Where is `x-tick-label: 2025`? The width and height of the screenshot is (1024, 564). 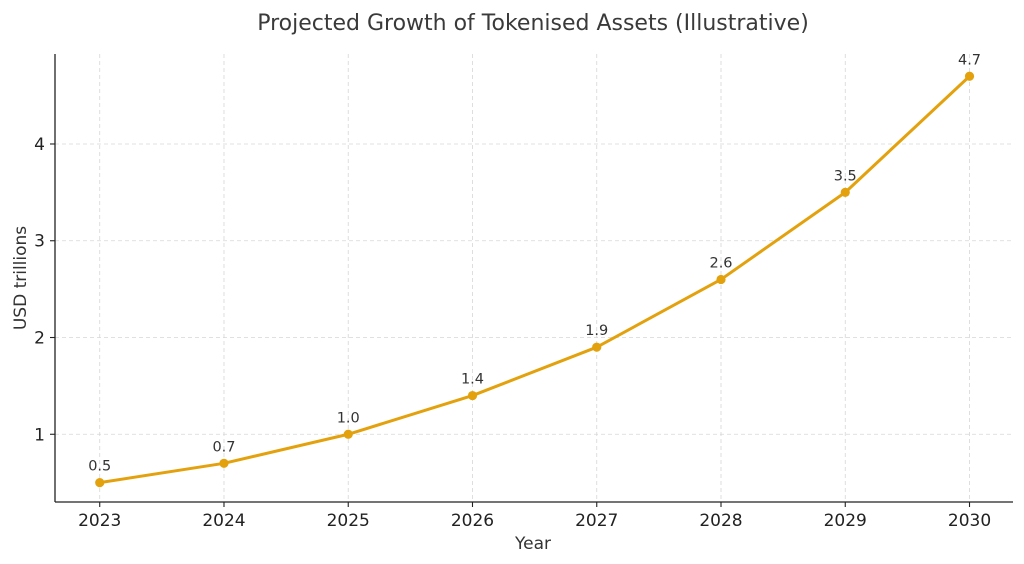 x-tick-label: 2025 is located at coordinates (348, 521).